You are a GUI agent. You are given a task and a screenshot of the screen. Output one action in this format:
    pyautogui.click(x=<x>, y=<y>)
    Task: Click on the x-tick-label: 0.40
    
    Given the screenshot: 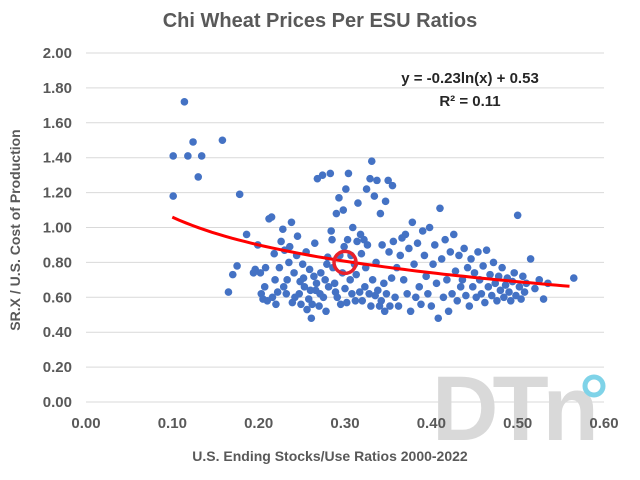 What is the action you would take?
    pyautogui.click(x=431, y=423)
    